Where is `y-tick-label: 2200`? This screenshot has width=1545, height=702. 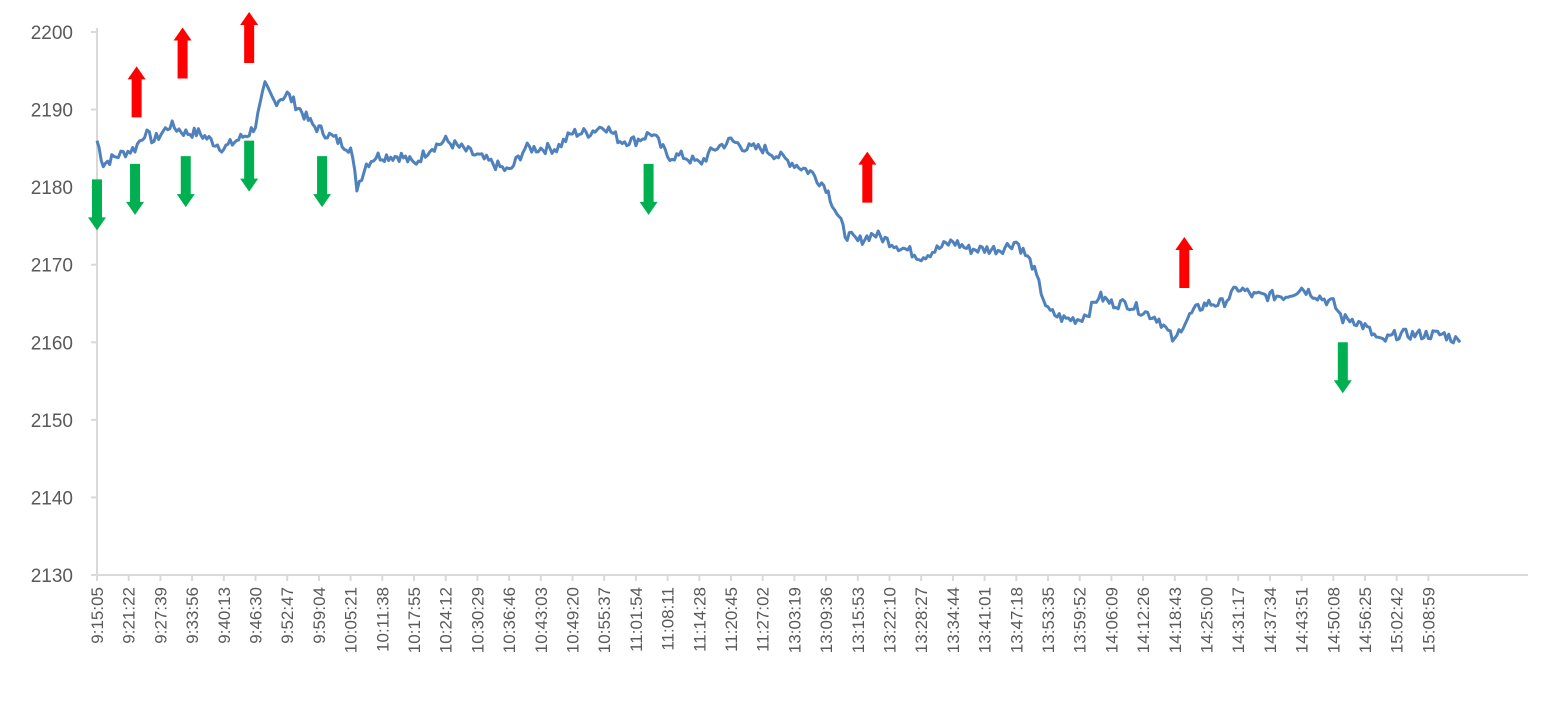
y-tick-label: 2200 is located at coordinates (52, 33).